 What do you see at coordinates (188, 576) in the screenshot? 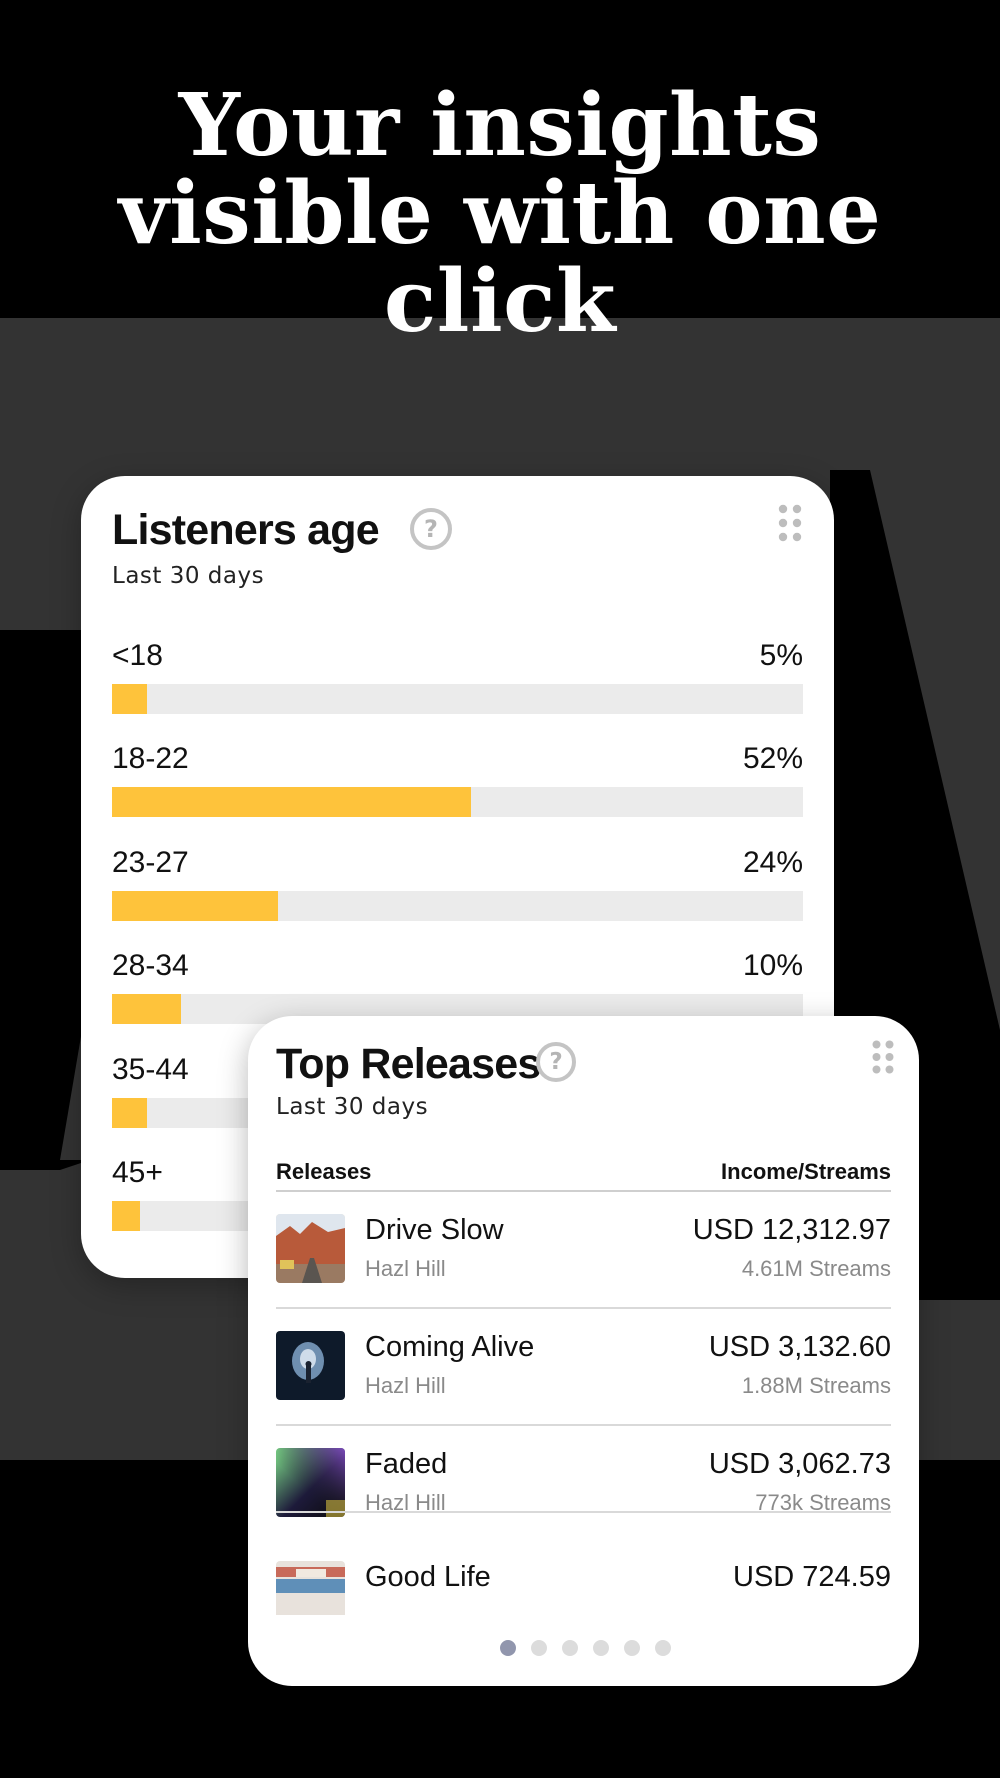
I see `listeners-age-subtitle: Last 30 days` at bounding box center [188, 576].